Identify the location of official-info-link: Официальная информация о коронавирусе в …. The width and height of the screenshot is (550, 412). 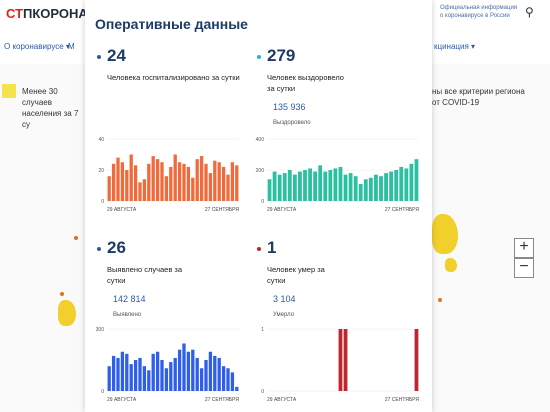
(479, 12).